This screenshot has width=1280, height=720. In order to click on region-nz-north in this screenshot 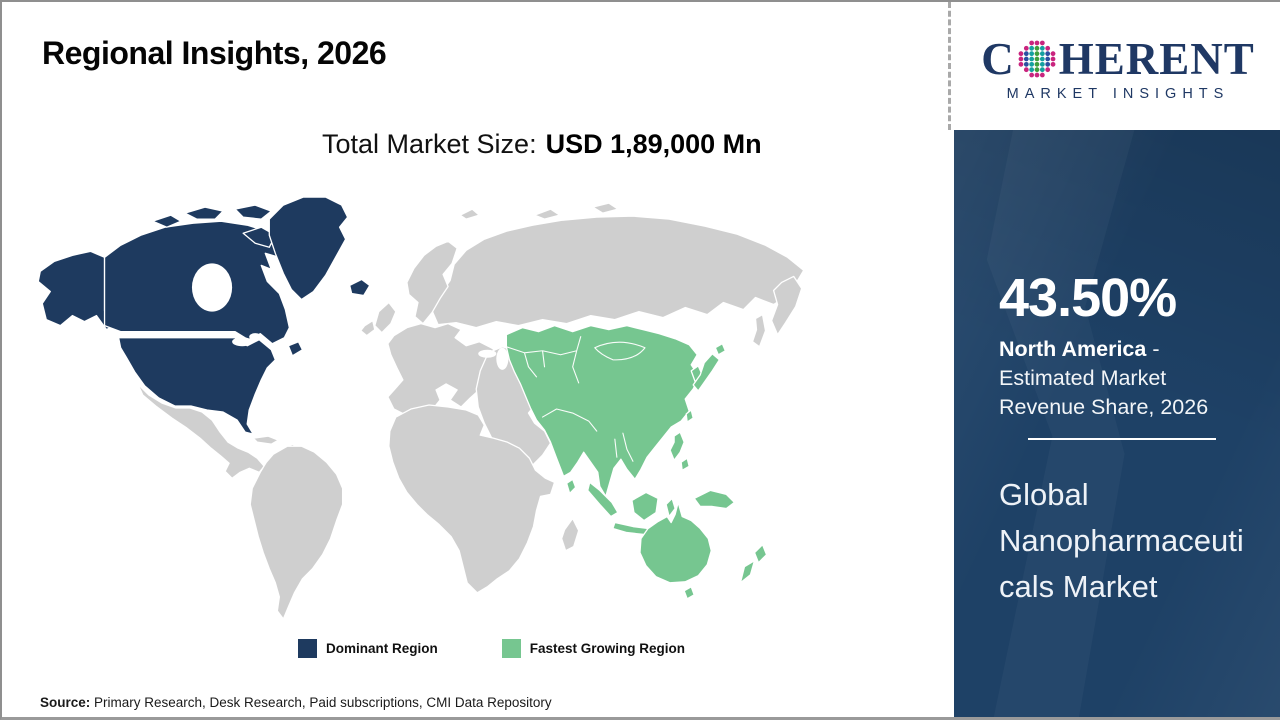, I will do `click(760, 553)`.